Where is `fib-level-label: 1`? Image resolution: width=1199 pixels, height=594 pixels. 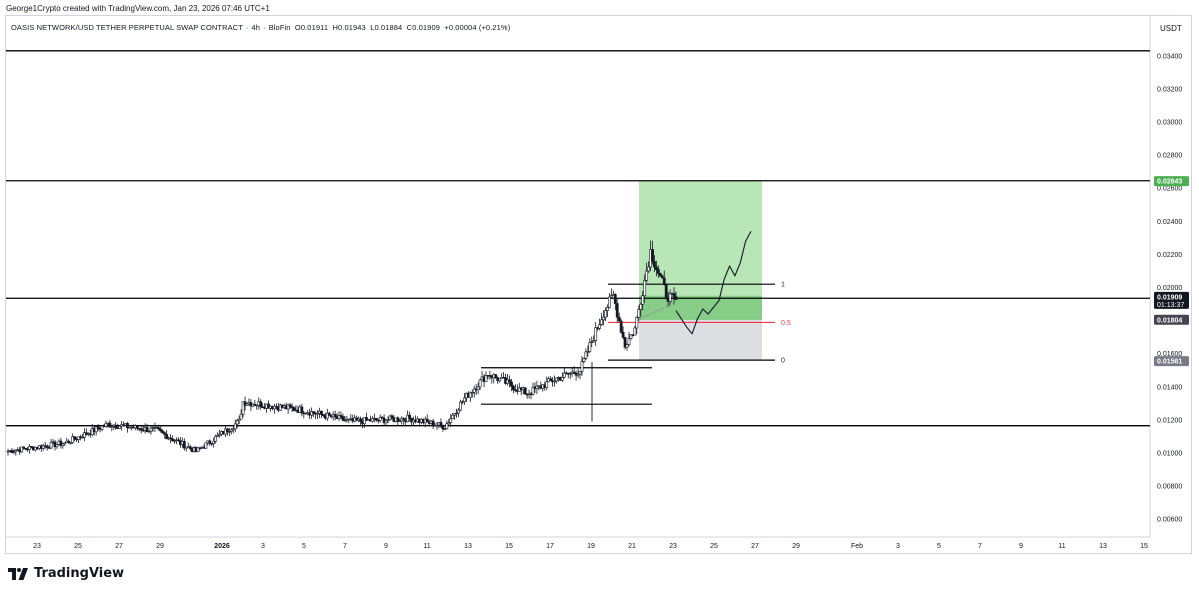
fib-level-label: 1 is located at coordinates (783, 285).